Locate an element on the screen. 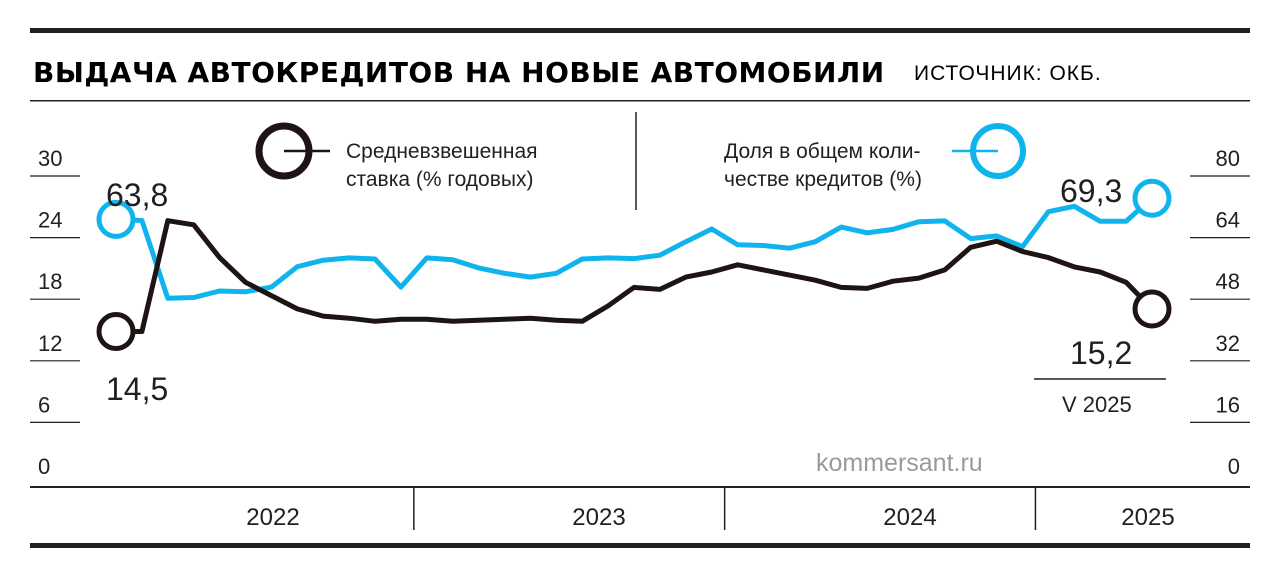 The width and height of the screenshot is (1280, 577). left-tick-label: 0 is located at coordinates (44, 466).